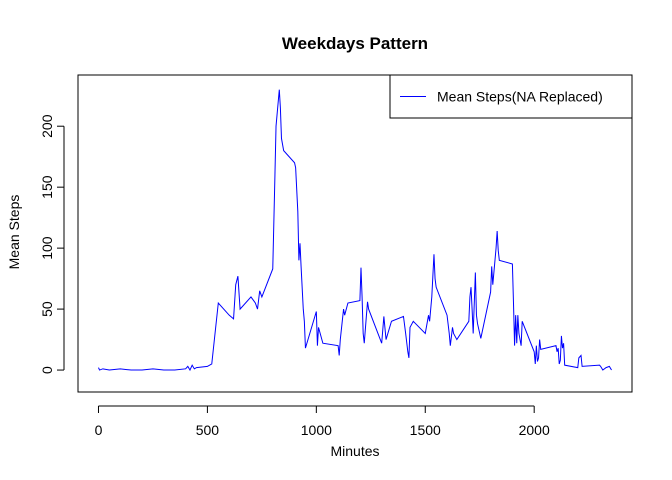 Image resolution: width=672 pixels, height=480 pixels. I want to click on y-tick-label: 100, so click(47, 248).